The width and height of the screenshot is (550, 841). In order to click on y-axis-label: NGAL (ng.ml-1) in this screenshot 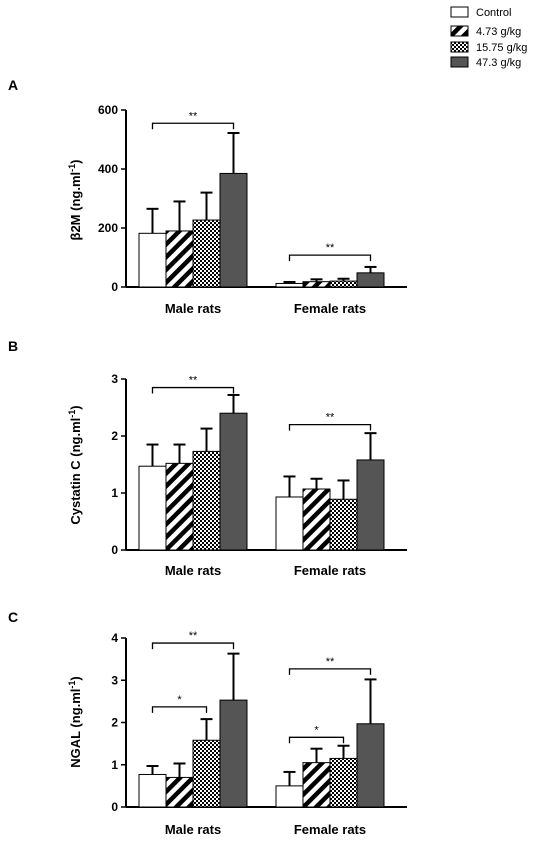, I will do `click(75, 722)`.